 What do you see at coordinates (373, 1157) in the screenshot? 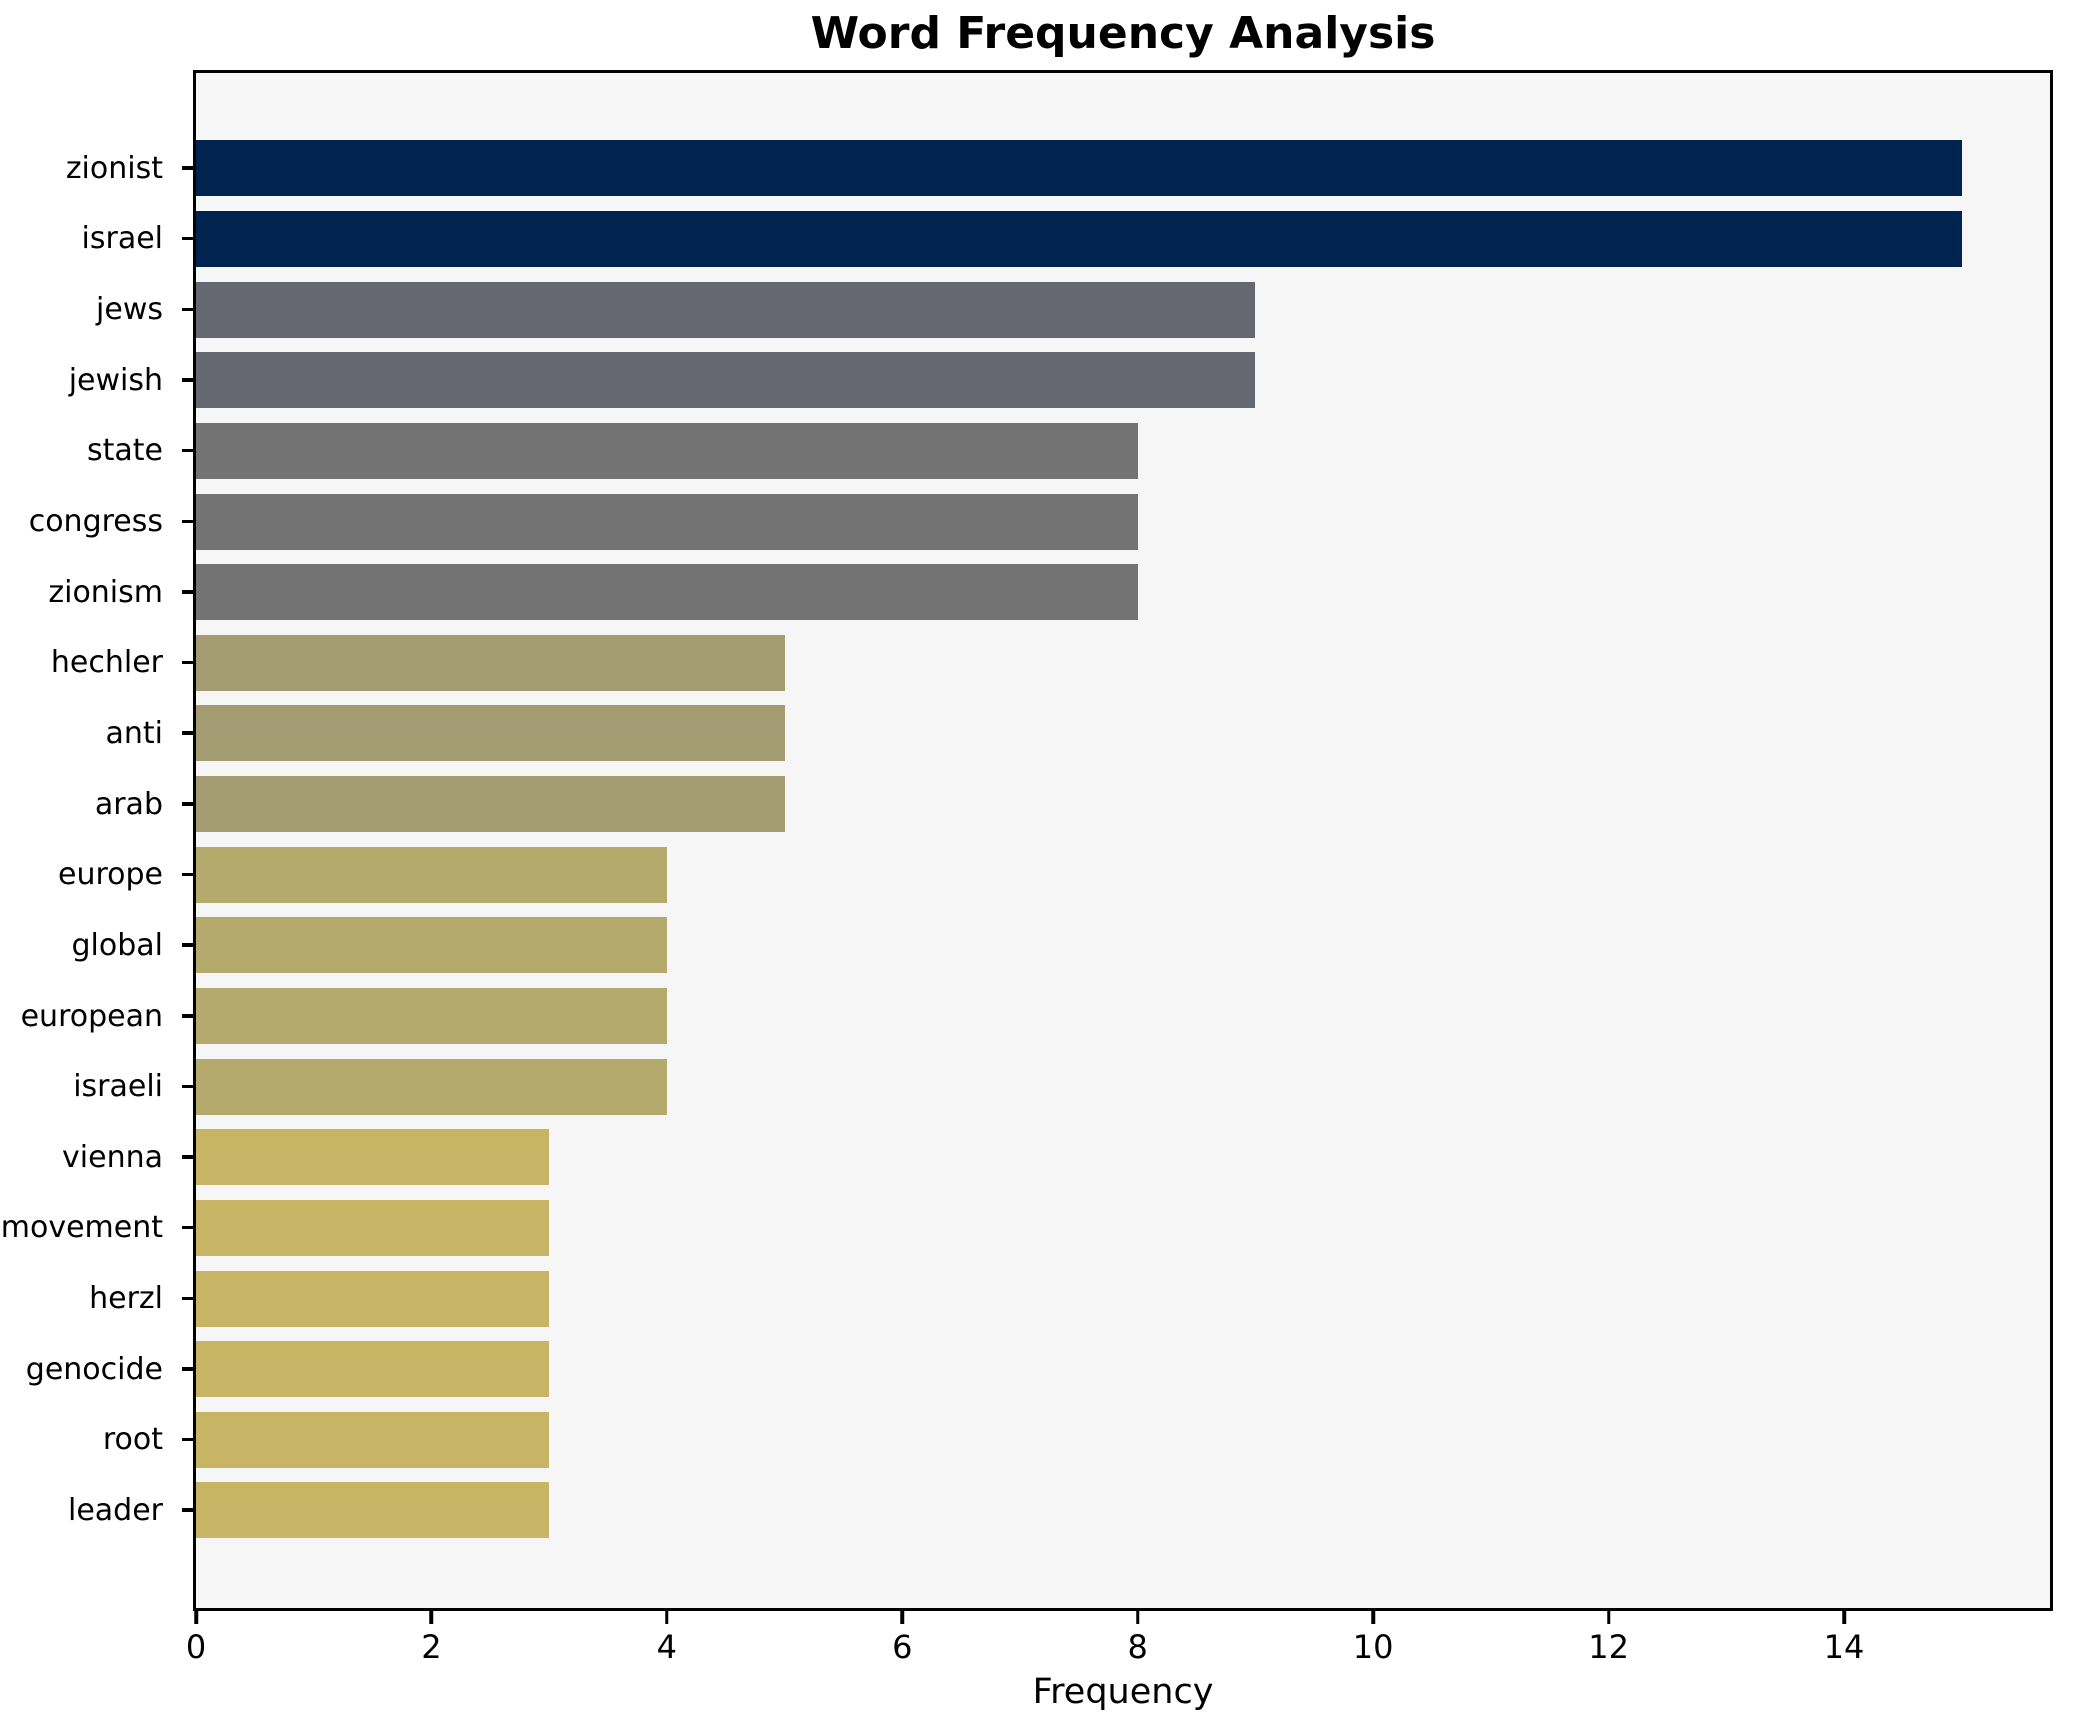
I see `bar-vienna` at bounding box center [373, 1157].